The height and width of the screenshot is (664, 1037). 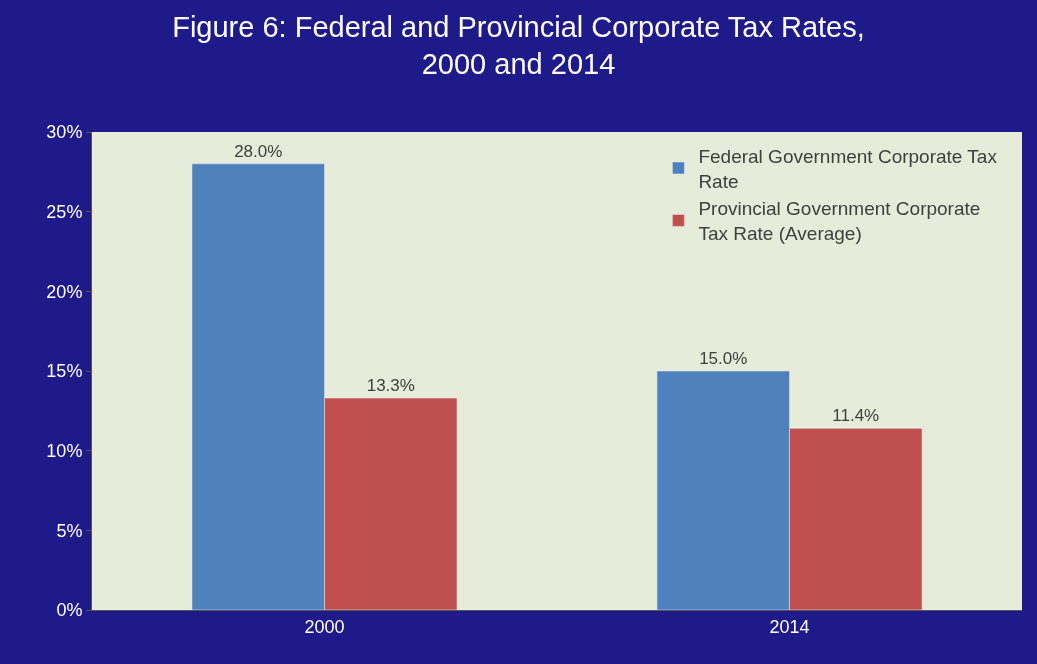 What do you see at coordinates (856, 416) in the screenshot?
I see `data-label: 11.4%` at bounding box center [856, 416].